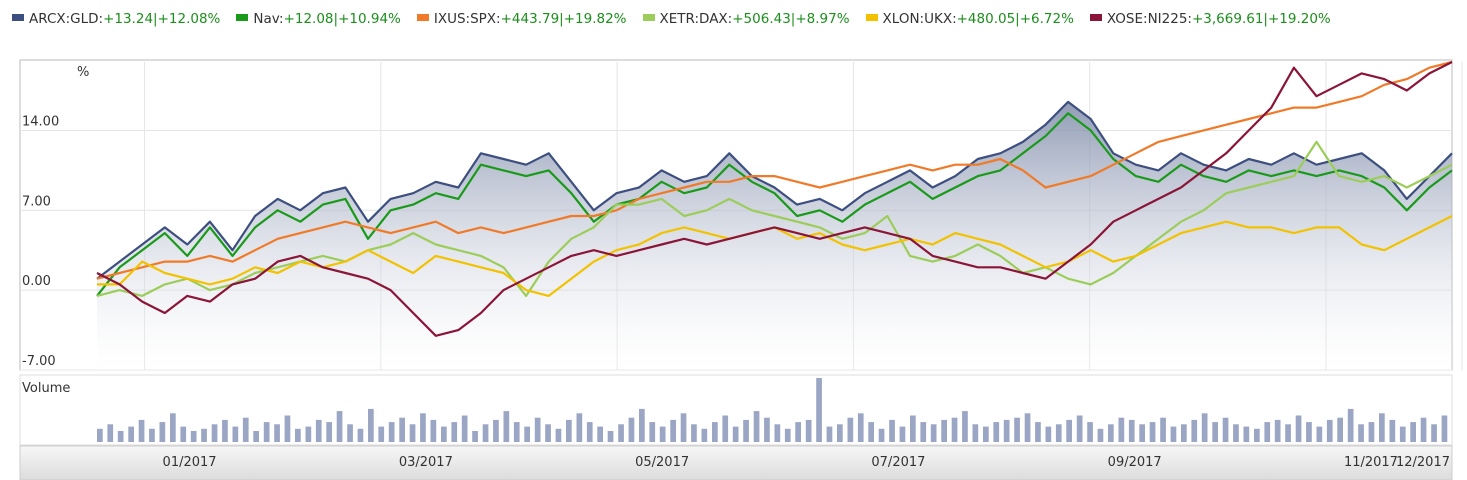 The width and height of the screenshot is (1467, 480). What do you see at coordinates (736, 410) in the screenshot?
I see `volume-frame` at bounding box center [736, 410].